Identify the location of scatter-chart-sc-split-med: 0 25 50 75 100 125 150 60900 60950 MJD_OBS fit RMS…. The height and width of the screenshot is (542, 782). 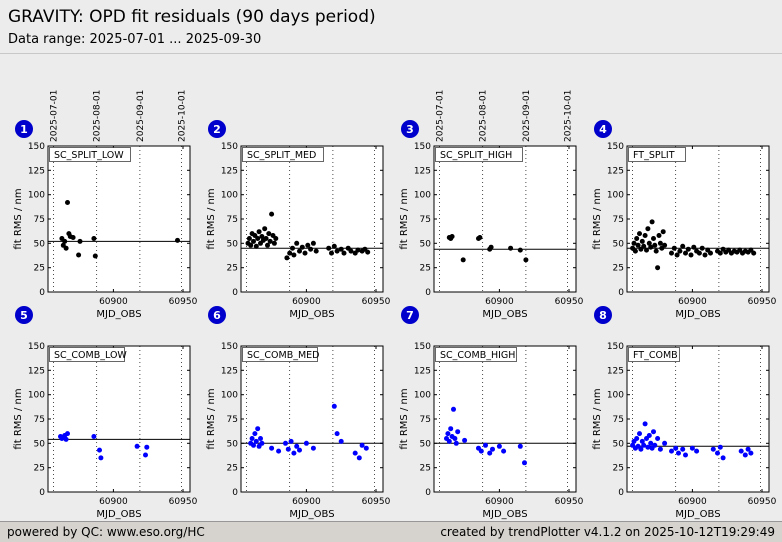
(298, 231).